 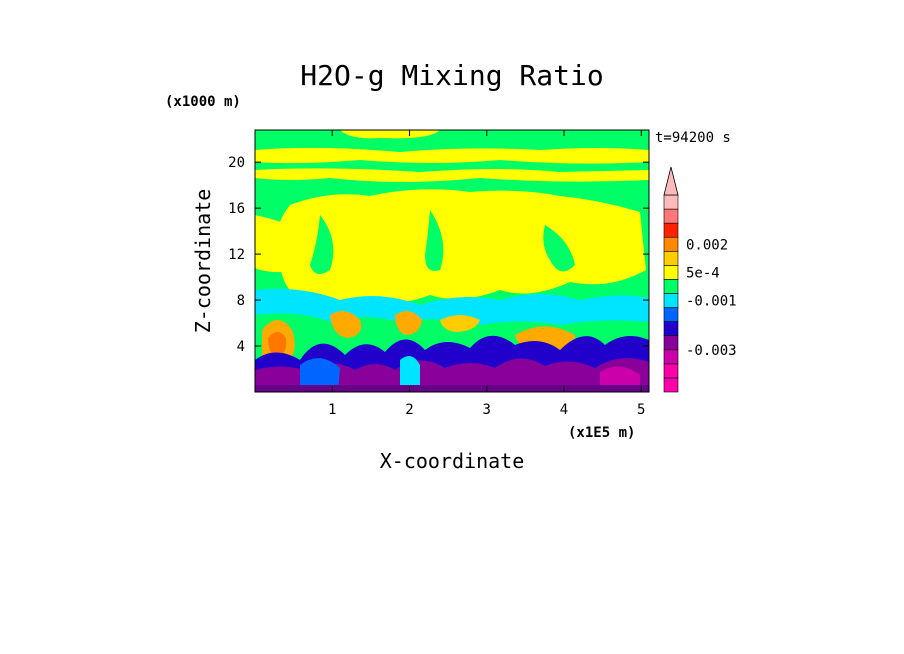 What do you see at coordinates (711, 302) in the screenshot?
I see `colorbar-label: -0.001` at bounding box center [711, 302].